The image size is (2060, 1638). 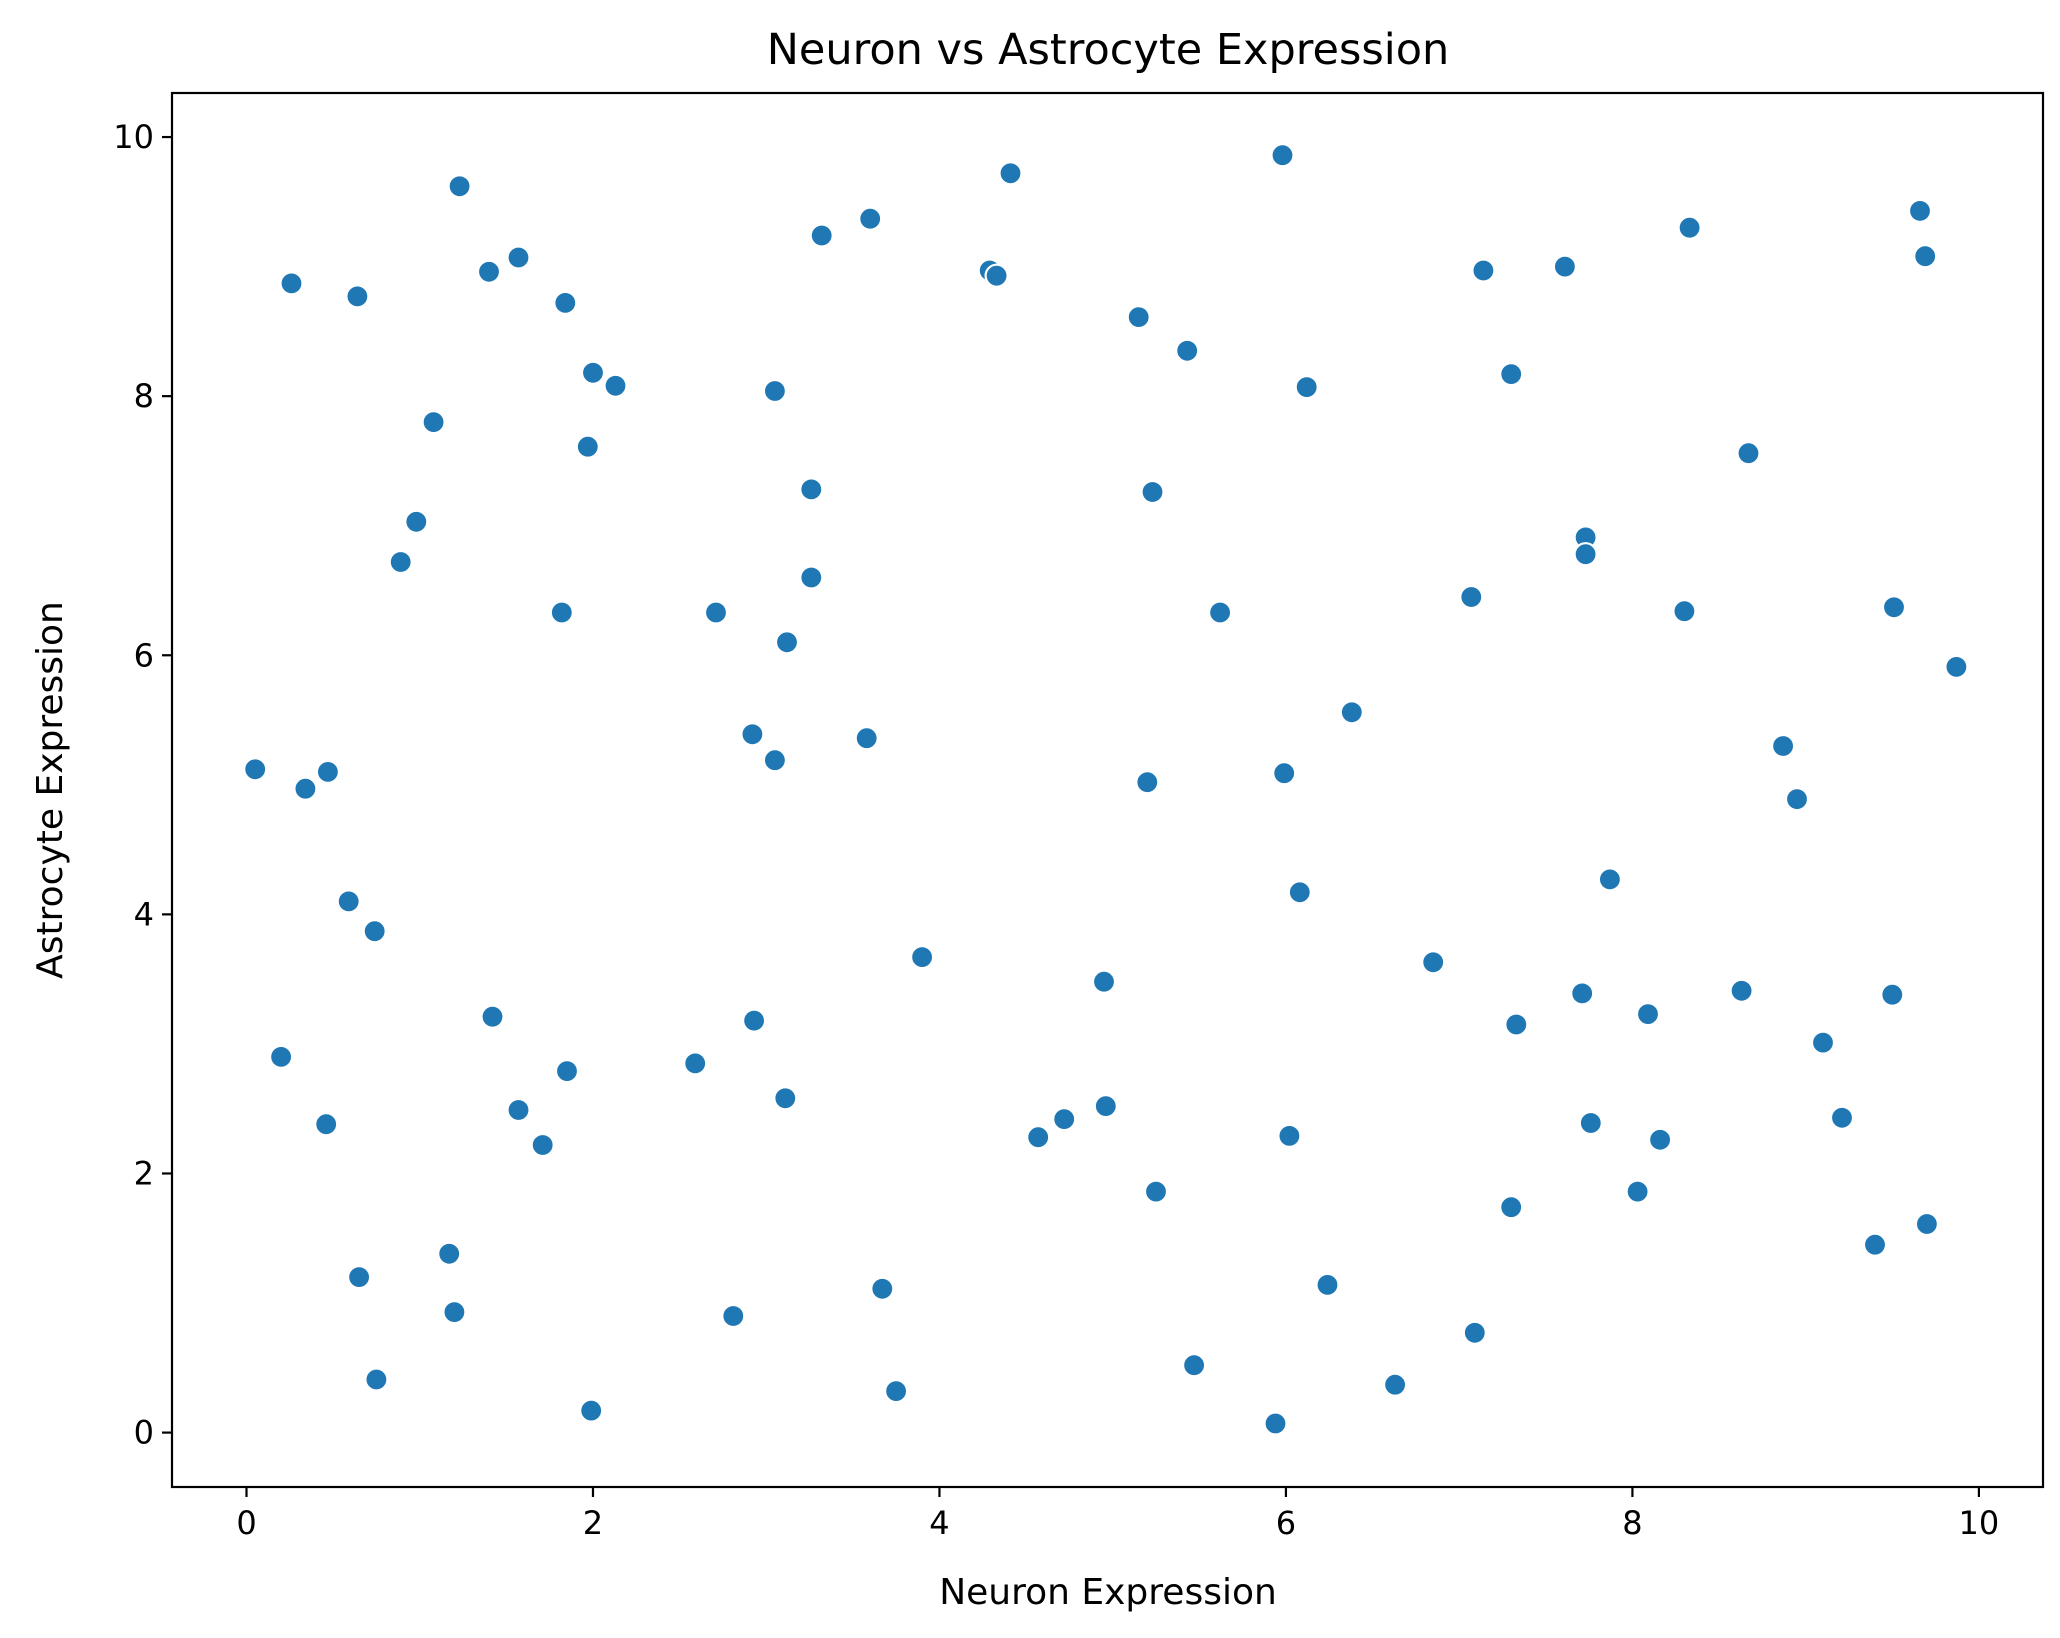 I want to click on y-tick-label-5: 10, so click(x=133, y=137).